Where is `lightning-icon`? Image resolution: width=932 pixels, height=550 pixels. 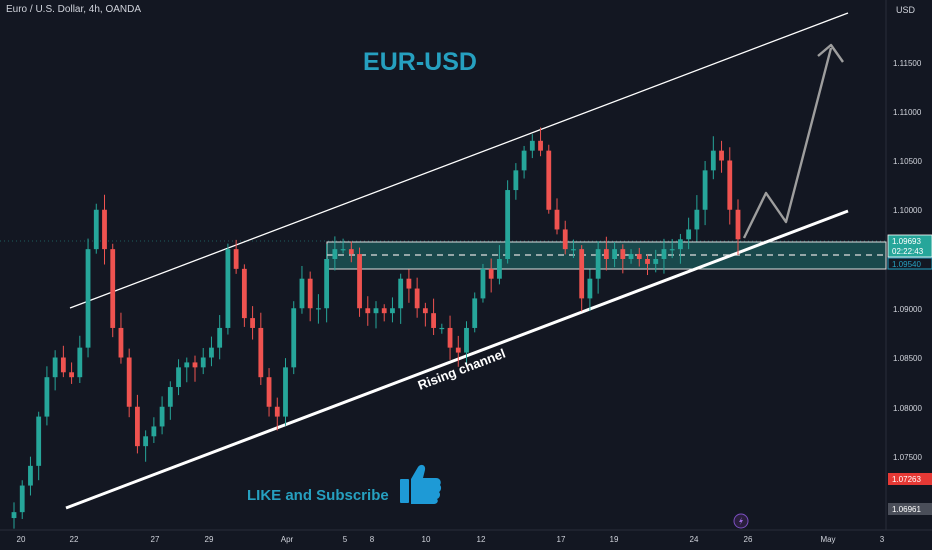 lightning-icon is located at coordinates (741, 521).